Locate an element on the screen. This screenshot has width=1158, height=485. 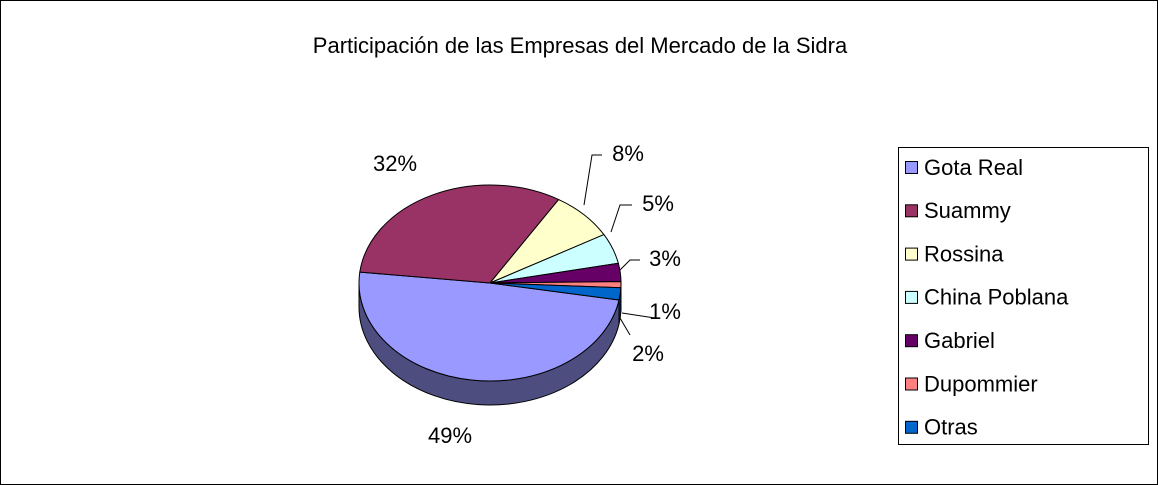
data-label: 3% is located at coordinates (665, 258).